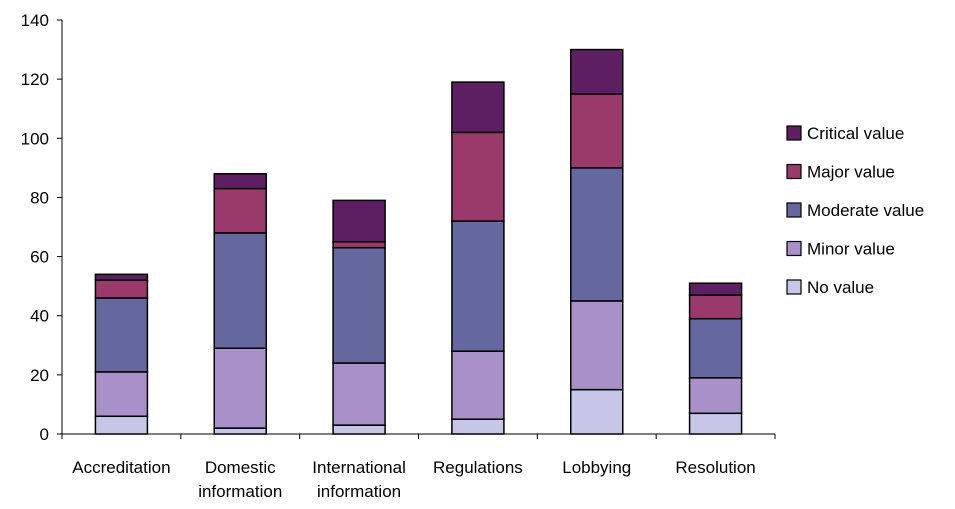 The height and width of the screenshot is (509, 955). I want to click on x-tick-label: Resolution, so click(715, 467).